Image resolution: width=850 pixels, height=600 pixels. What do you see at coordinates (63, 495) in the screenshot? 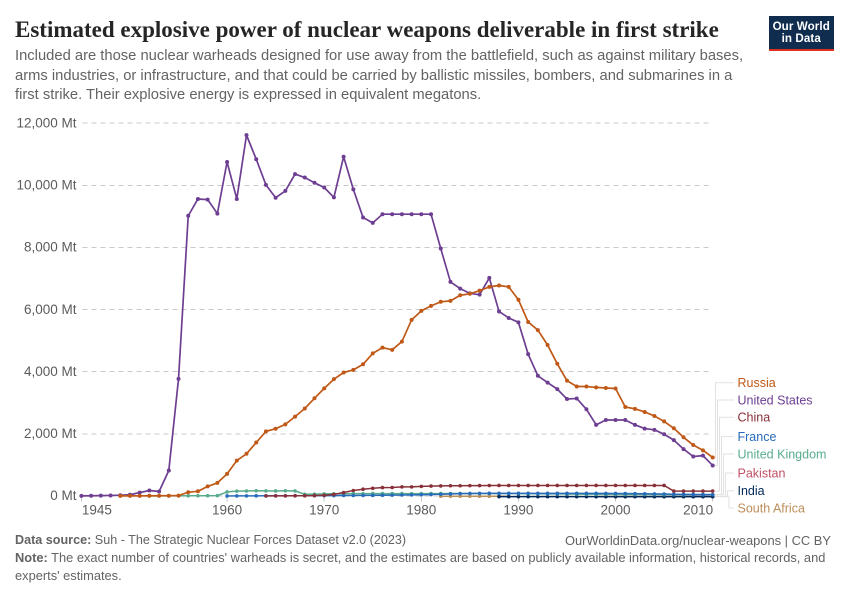
I see `svg-text: 0 Mt` at bounding box center [63, 495].